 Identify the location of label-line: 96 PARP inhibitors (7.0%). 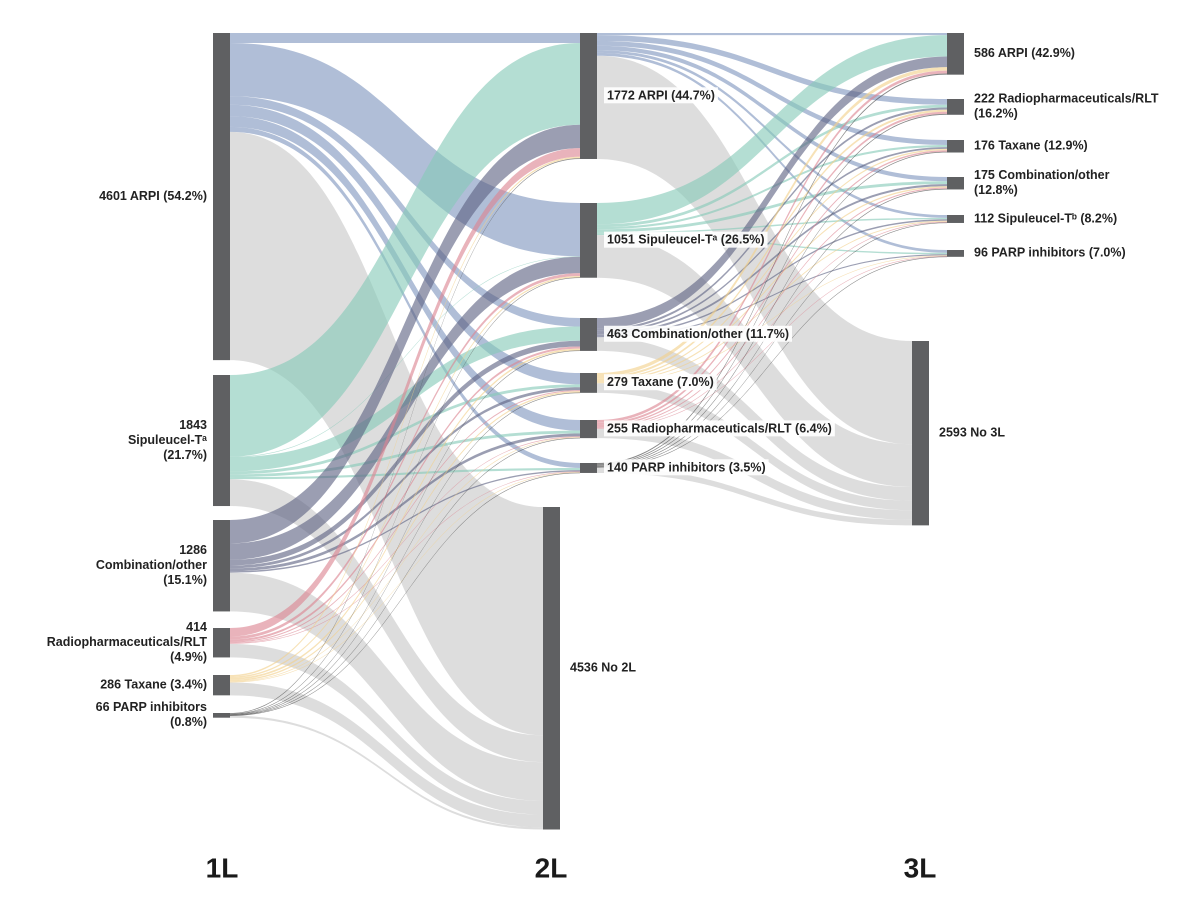
(1050, 253).